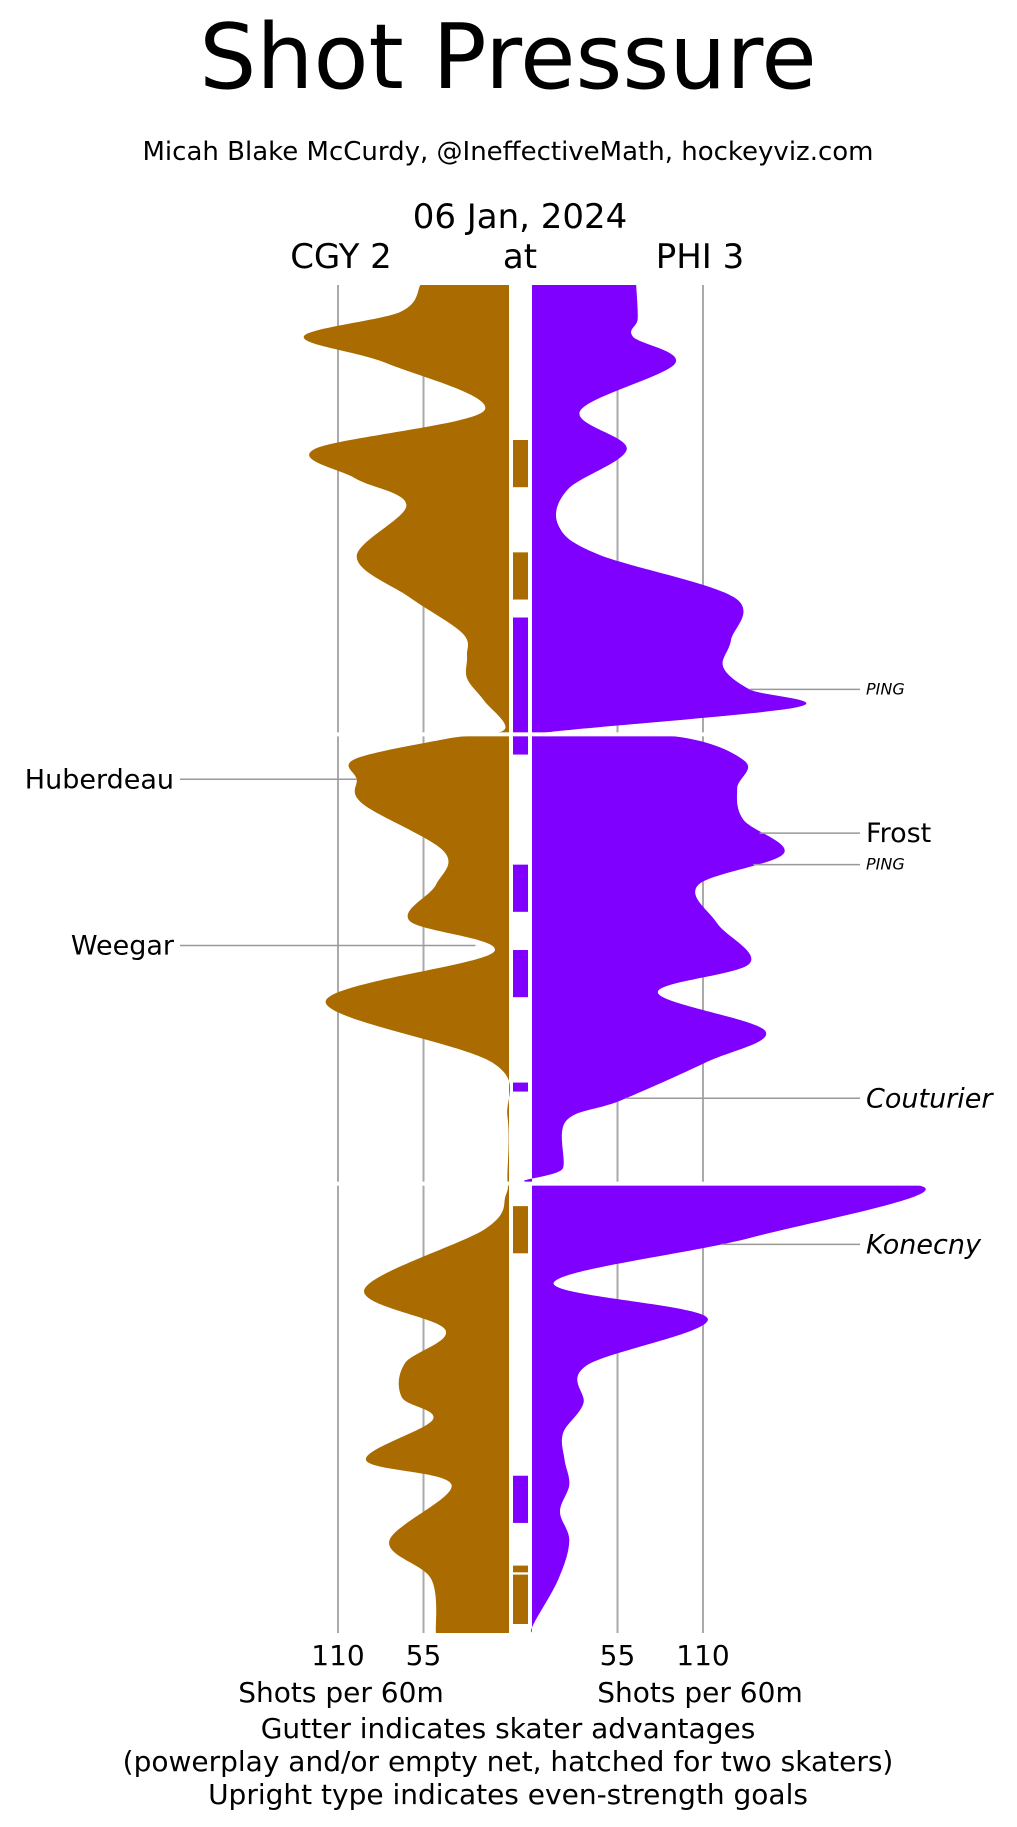 The image size is (1017, 1827). What do you see at coordinates (99, 779) in the screenshot?
I see `goal-label-1: Huberdeau` at bounding box center [99, 779].